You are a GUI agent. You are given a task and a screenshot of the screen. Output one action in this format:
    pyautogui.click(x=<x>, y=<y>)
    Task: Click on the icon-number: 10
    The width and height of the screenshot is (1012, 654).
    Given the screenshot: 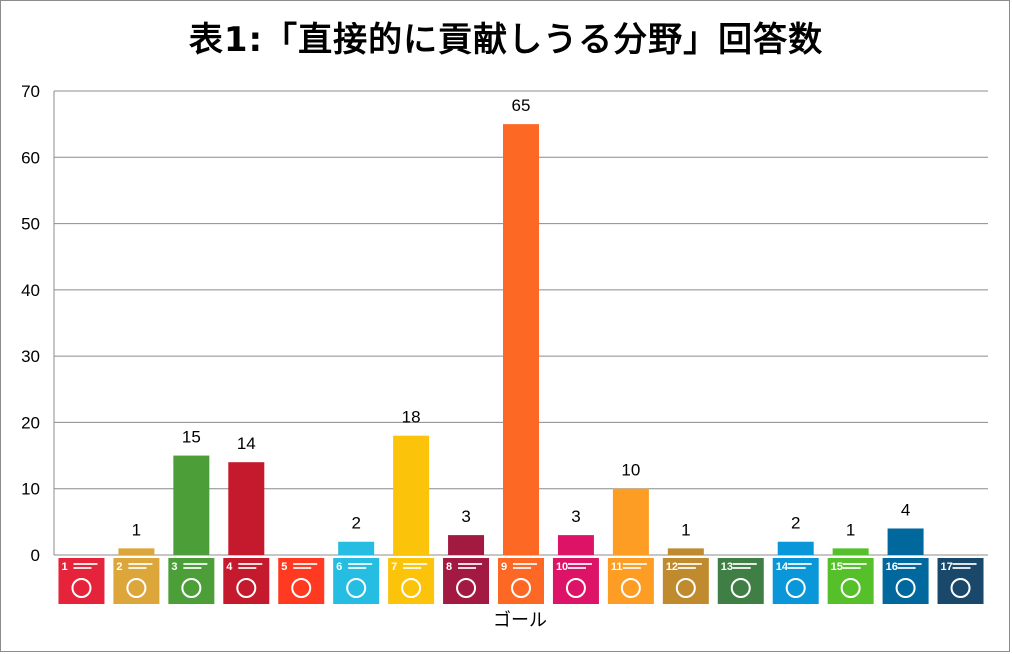 What is the action you would take?
    pyautogui.click(x=562, y=567)
    